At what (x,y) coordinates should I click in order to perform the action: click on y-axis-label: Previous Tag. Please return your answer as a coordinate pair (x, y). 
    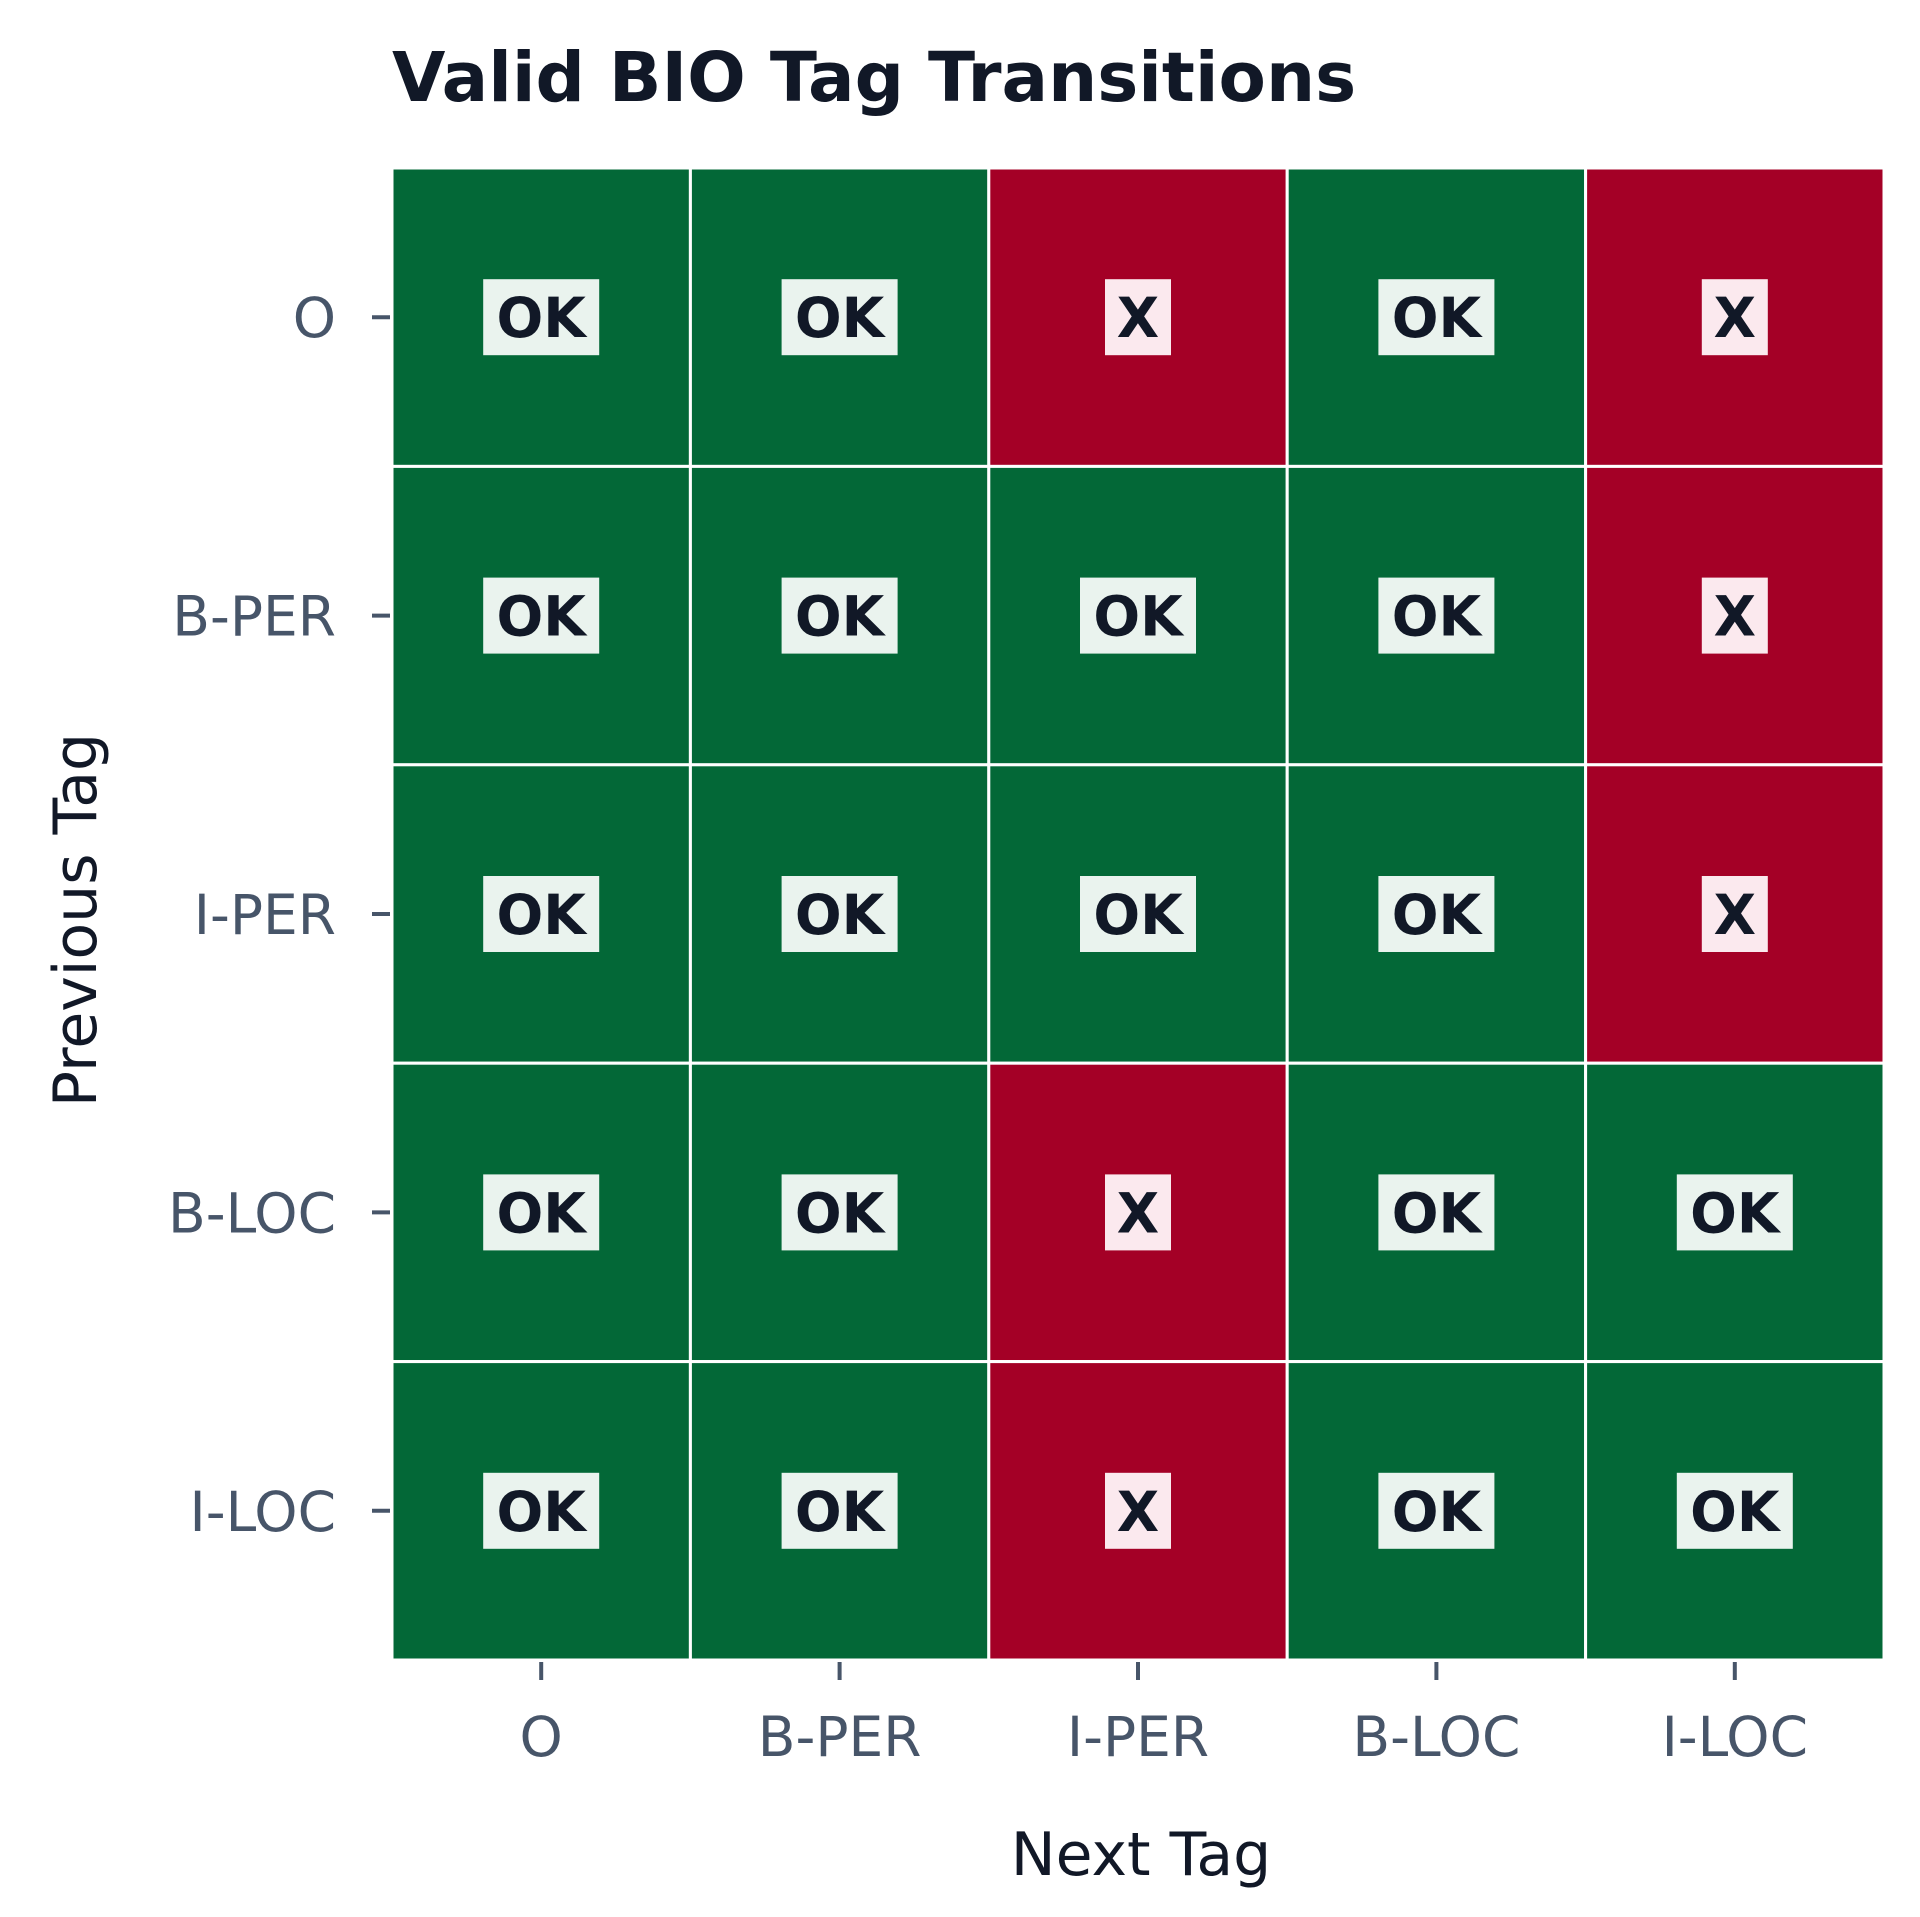
    Looking at the image, I should click on (76, 920).